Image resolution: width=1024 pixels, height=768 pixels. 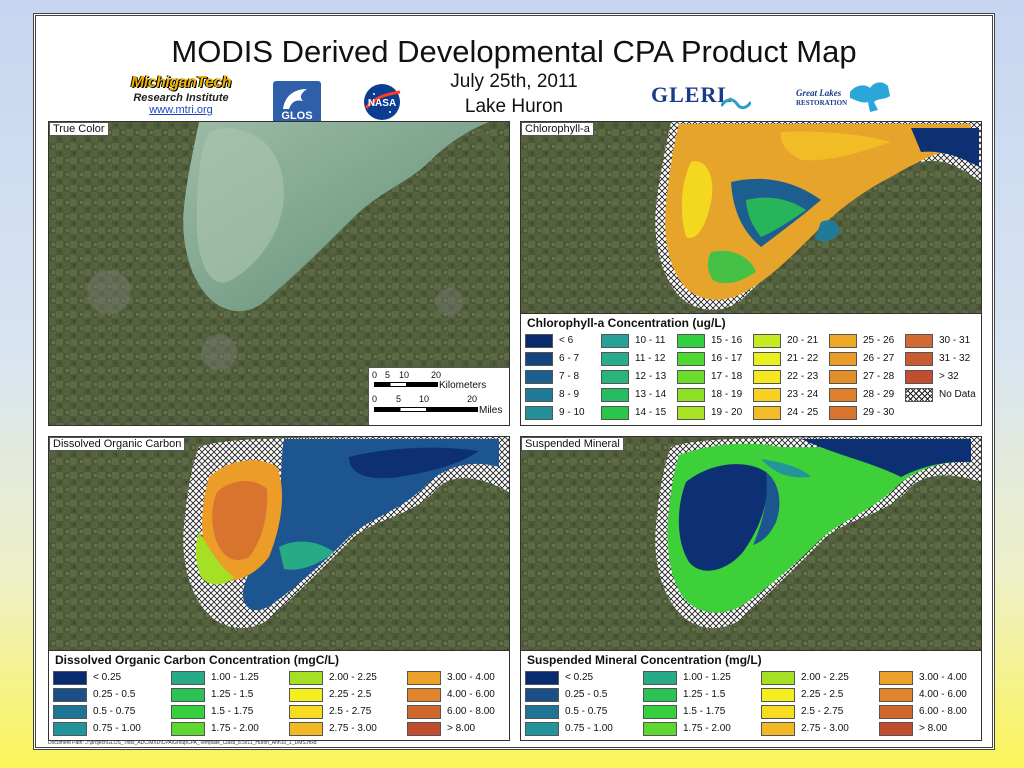 I want to click on legend-label: 0.75 - 1.00, so click(x=117, y=728).